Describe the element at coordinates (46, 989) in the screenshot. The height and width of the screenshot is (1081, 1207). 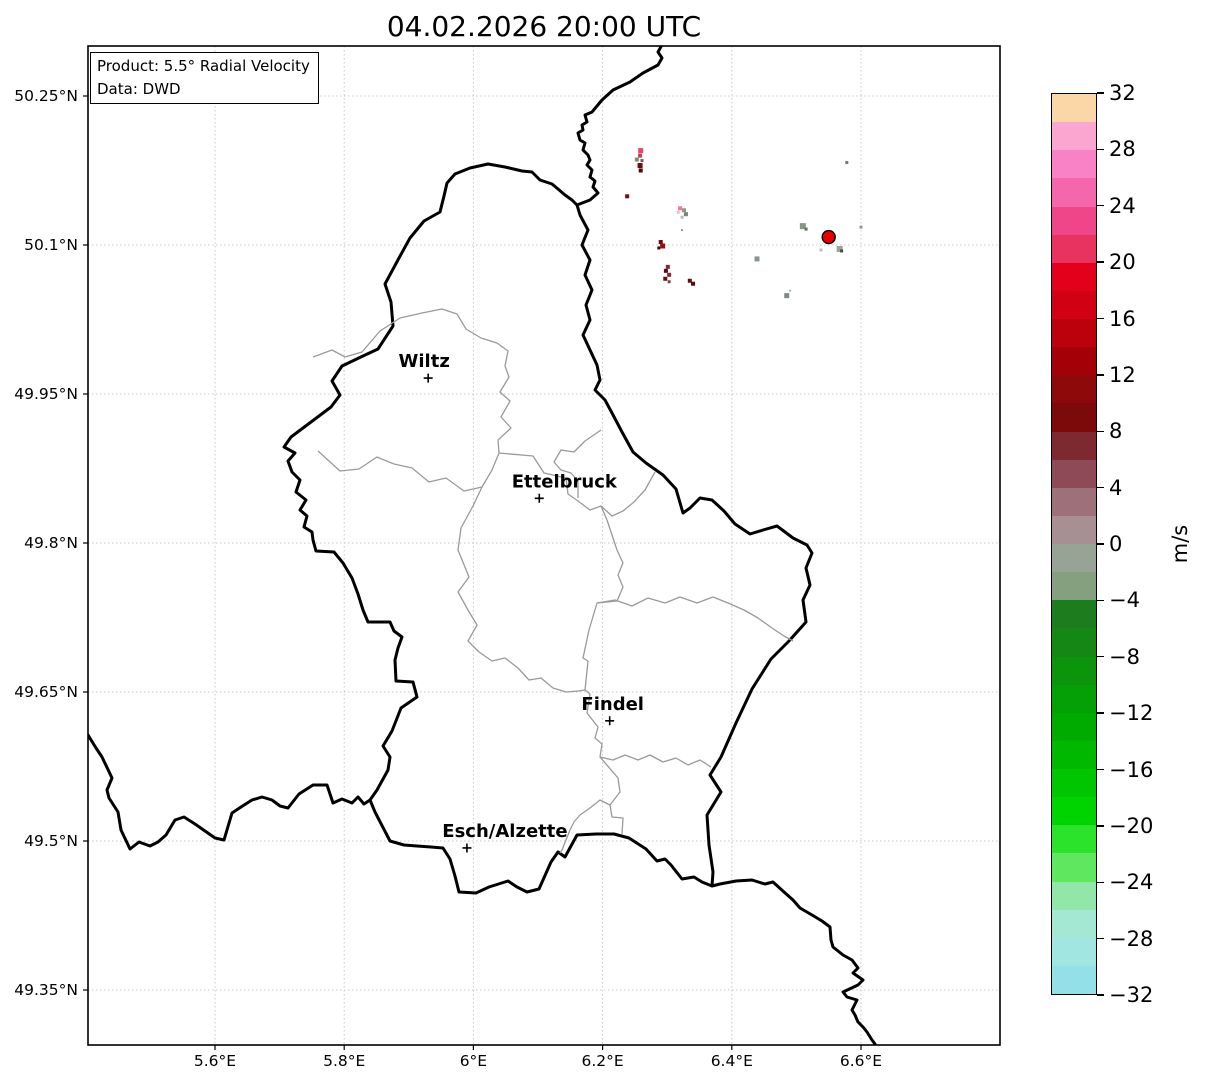
I see `y-tick-label: 49.35°N` at that location.